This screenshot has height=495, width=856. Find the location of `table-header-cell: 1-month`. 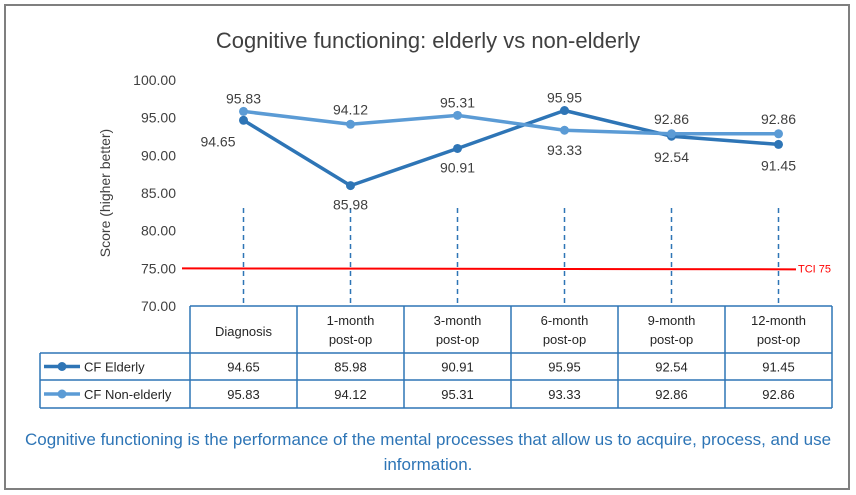

table-header-cell: 1-month is located at coordinates (351, 320).